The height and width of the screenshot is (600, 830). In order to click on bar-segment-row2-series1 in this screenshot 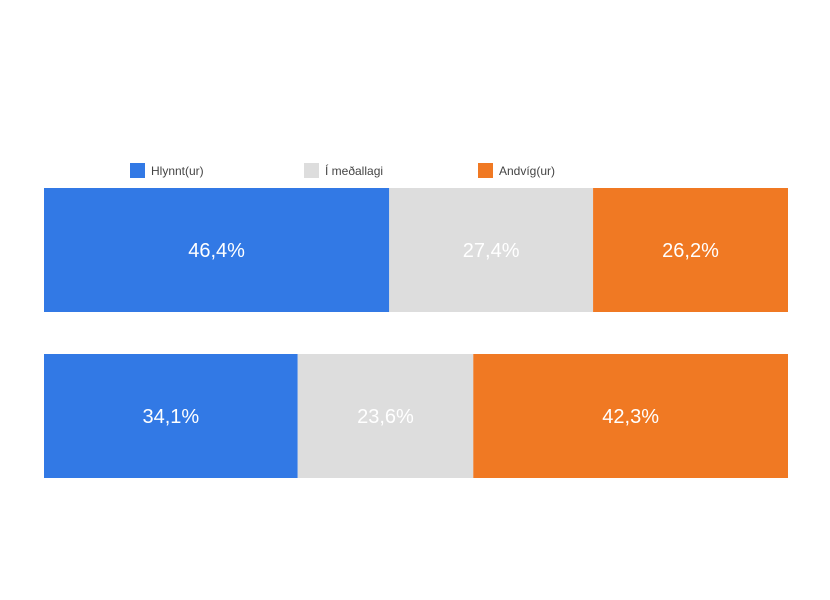, I will do `click(171, 416)`.